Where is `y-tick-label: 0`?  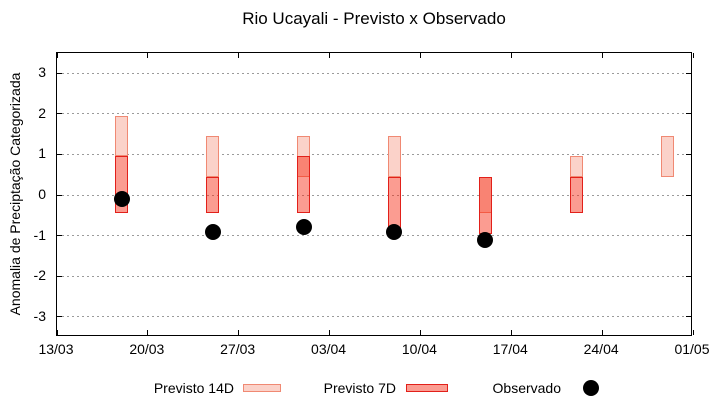
y-tick-label: 0 is located at coordinates (42, 194).